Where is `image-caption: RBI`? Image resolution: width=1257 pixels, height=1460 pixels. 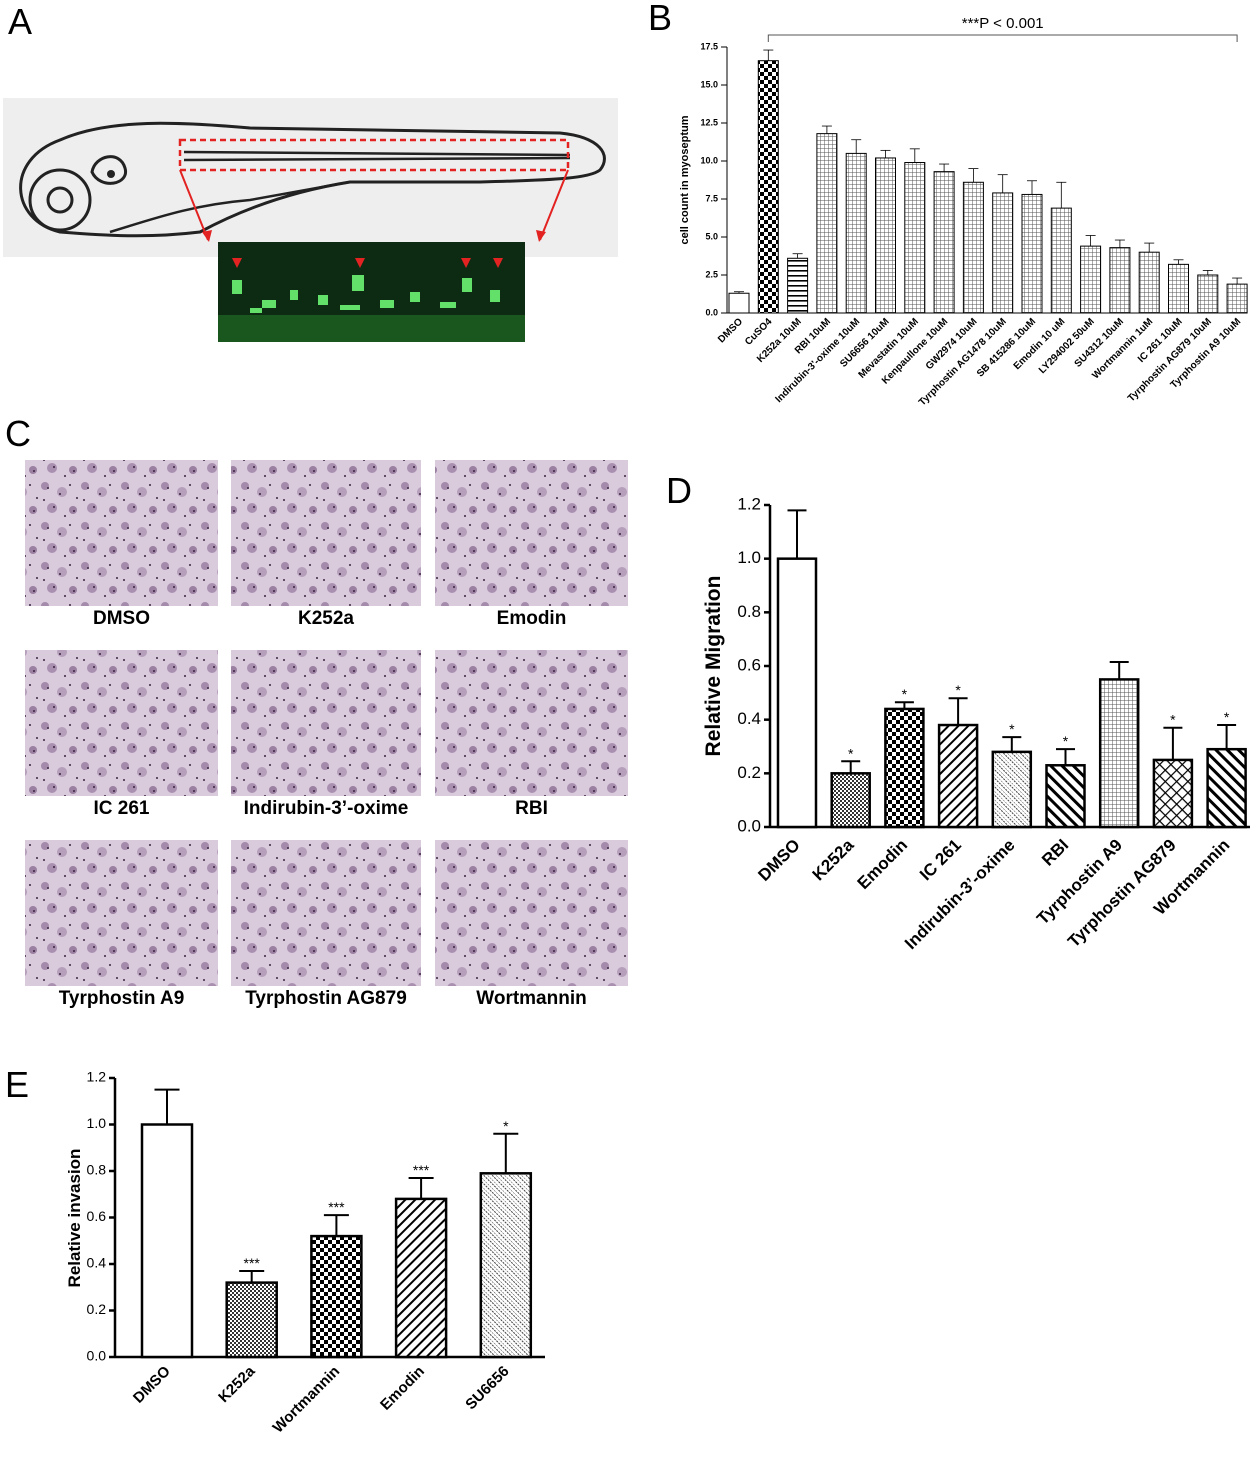 image-caption: RBI is located at coordinates (531, 808).